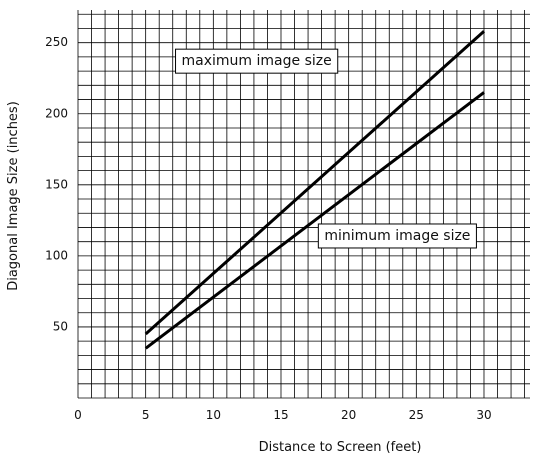 The width and height of the screenshot is (541, 459). I want to click on x-tick-label: 20, so click(348, 415).